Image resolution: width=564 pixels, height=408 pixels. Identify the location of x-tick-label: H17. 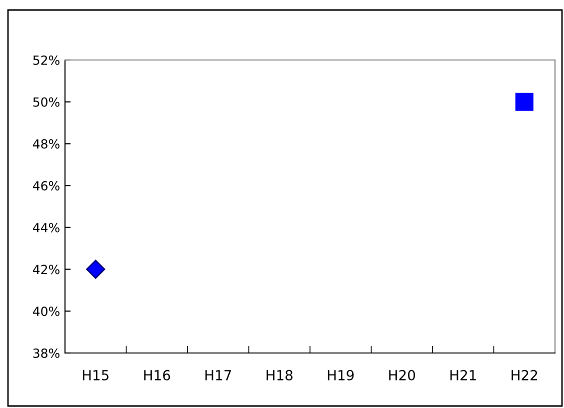
(218, 375).